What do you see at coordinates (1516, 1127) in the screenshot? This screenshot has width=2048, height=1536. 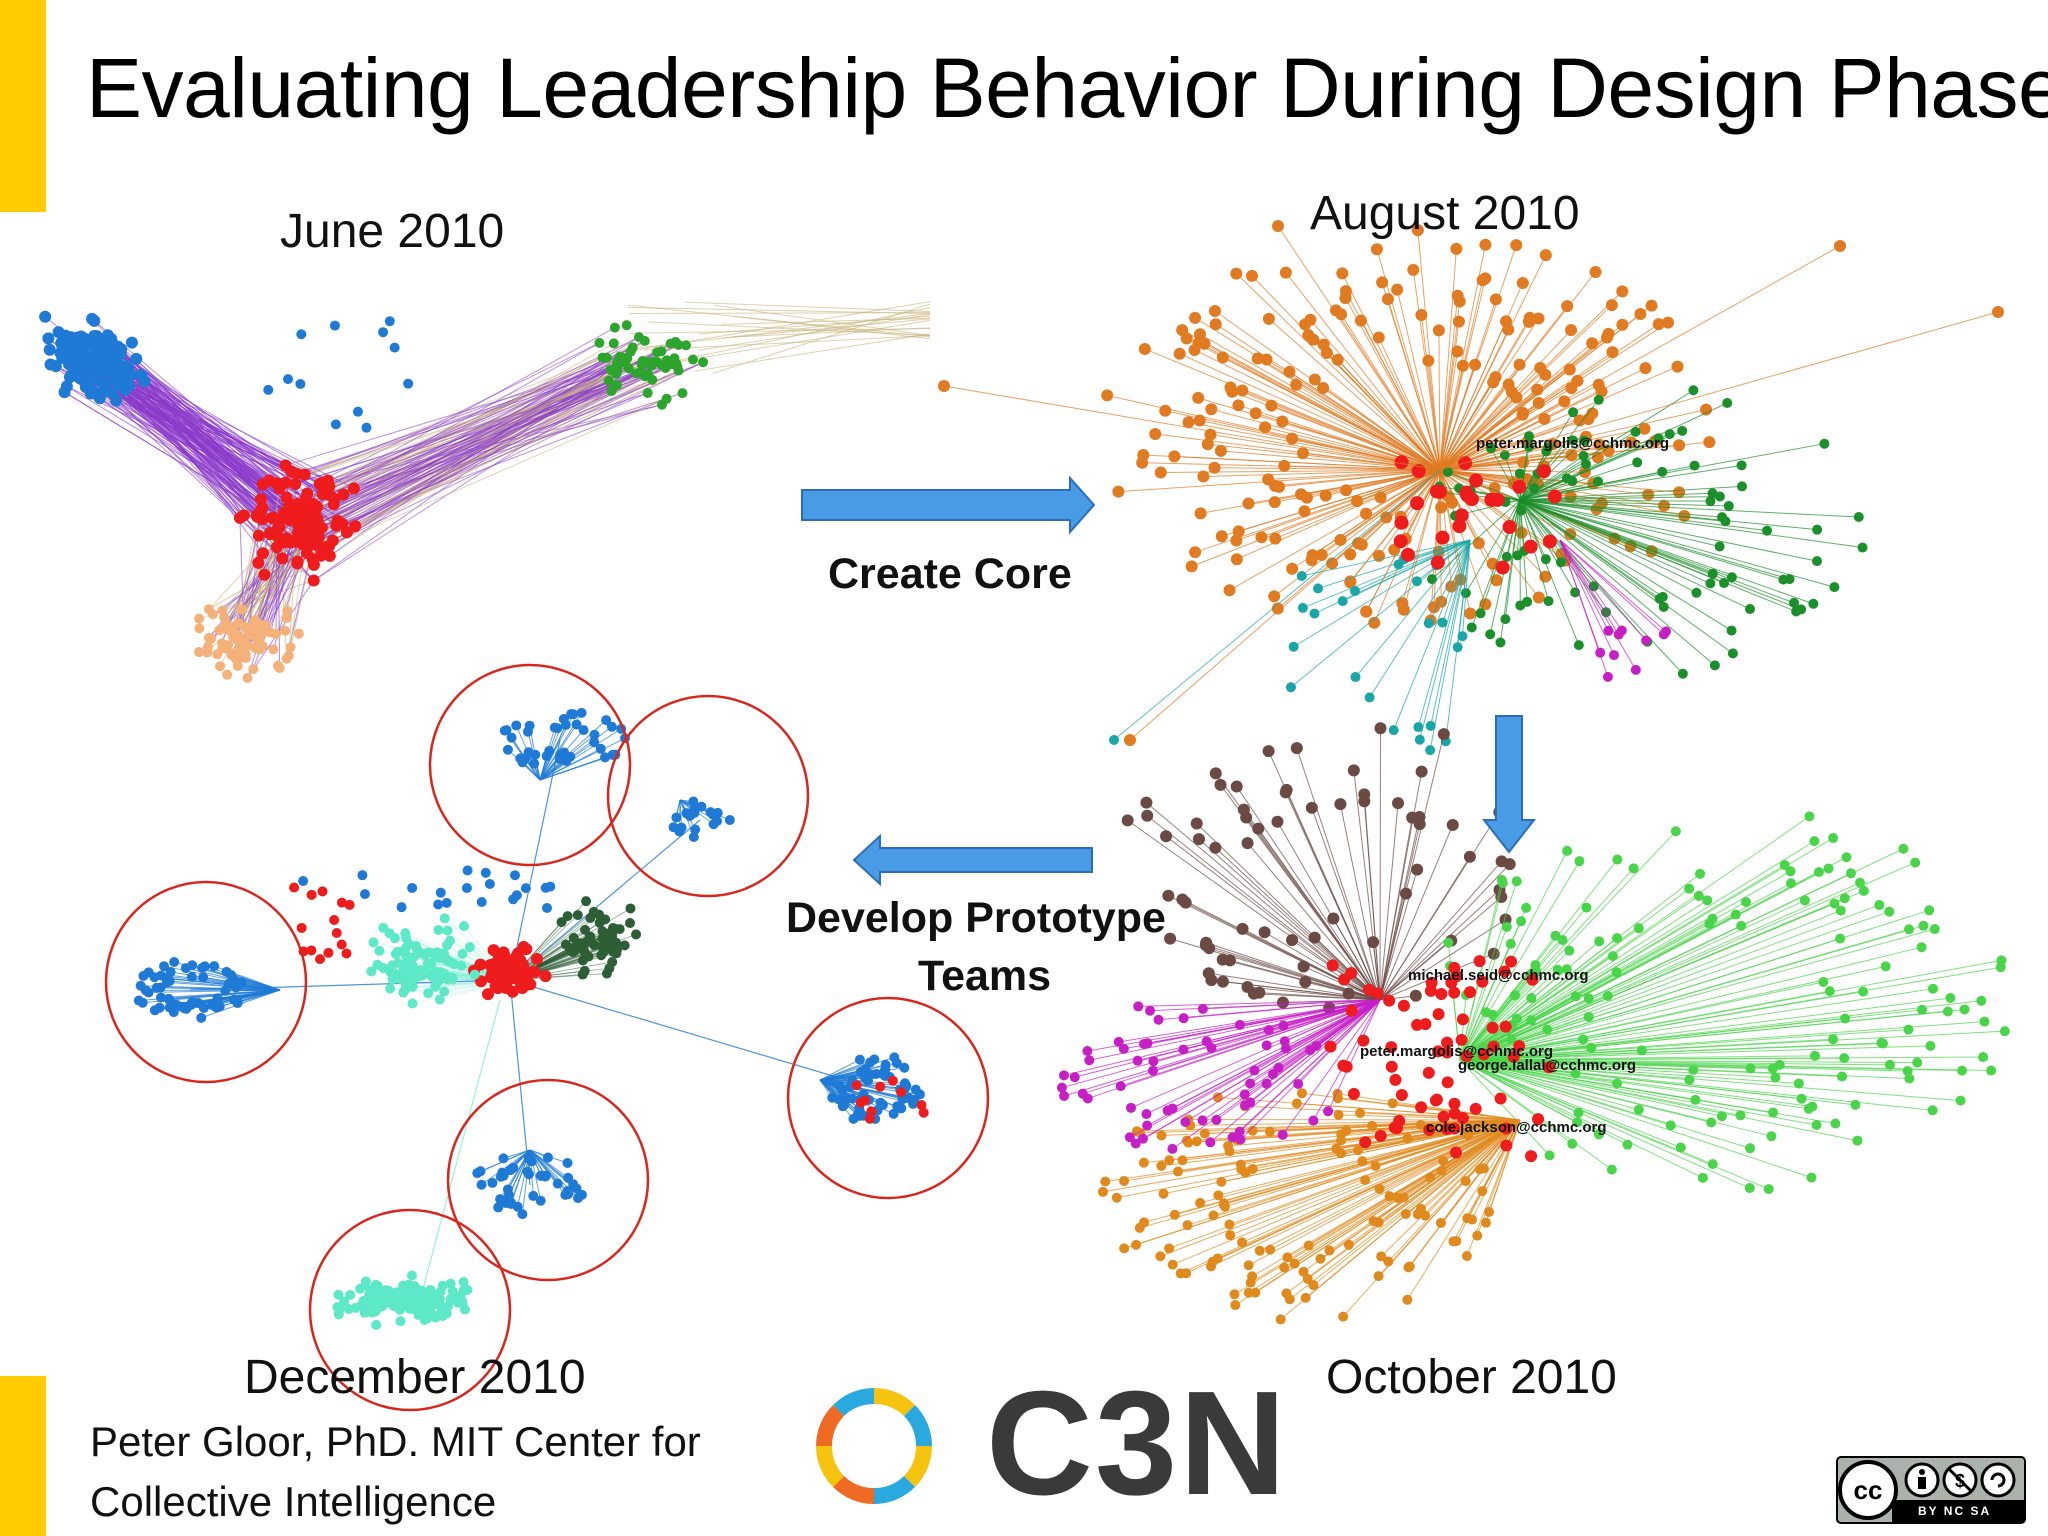 I see `node-label-cole-oct: cole.jackson@cchmc.org` at bounding box center [1516, 1127].